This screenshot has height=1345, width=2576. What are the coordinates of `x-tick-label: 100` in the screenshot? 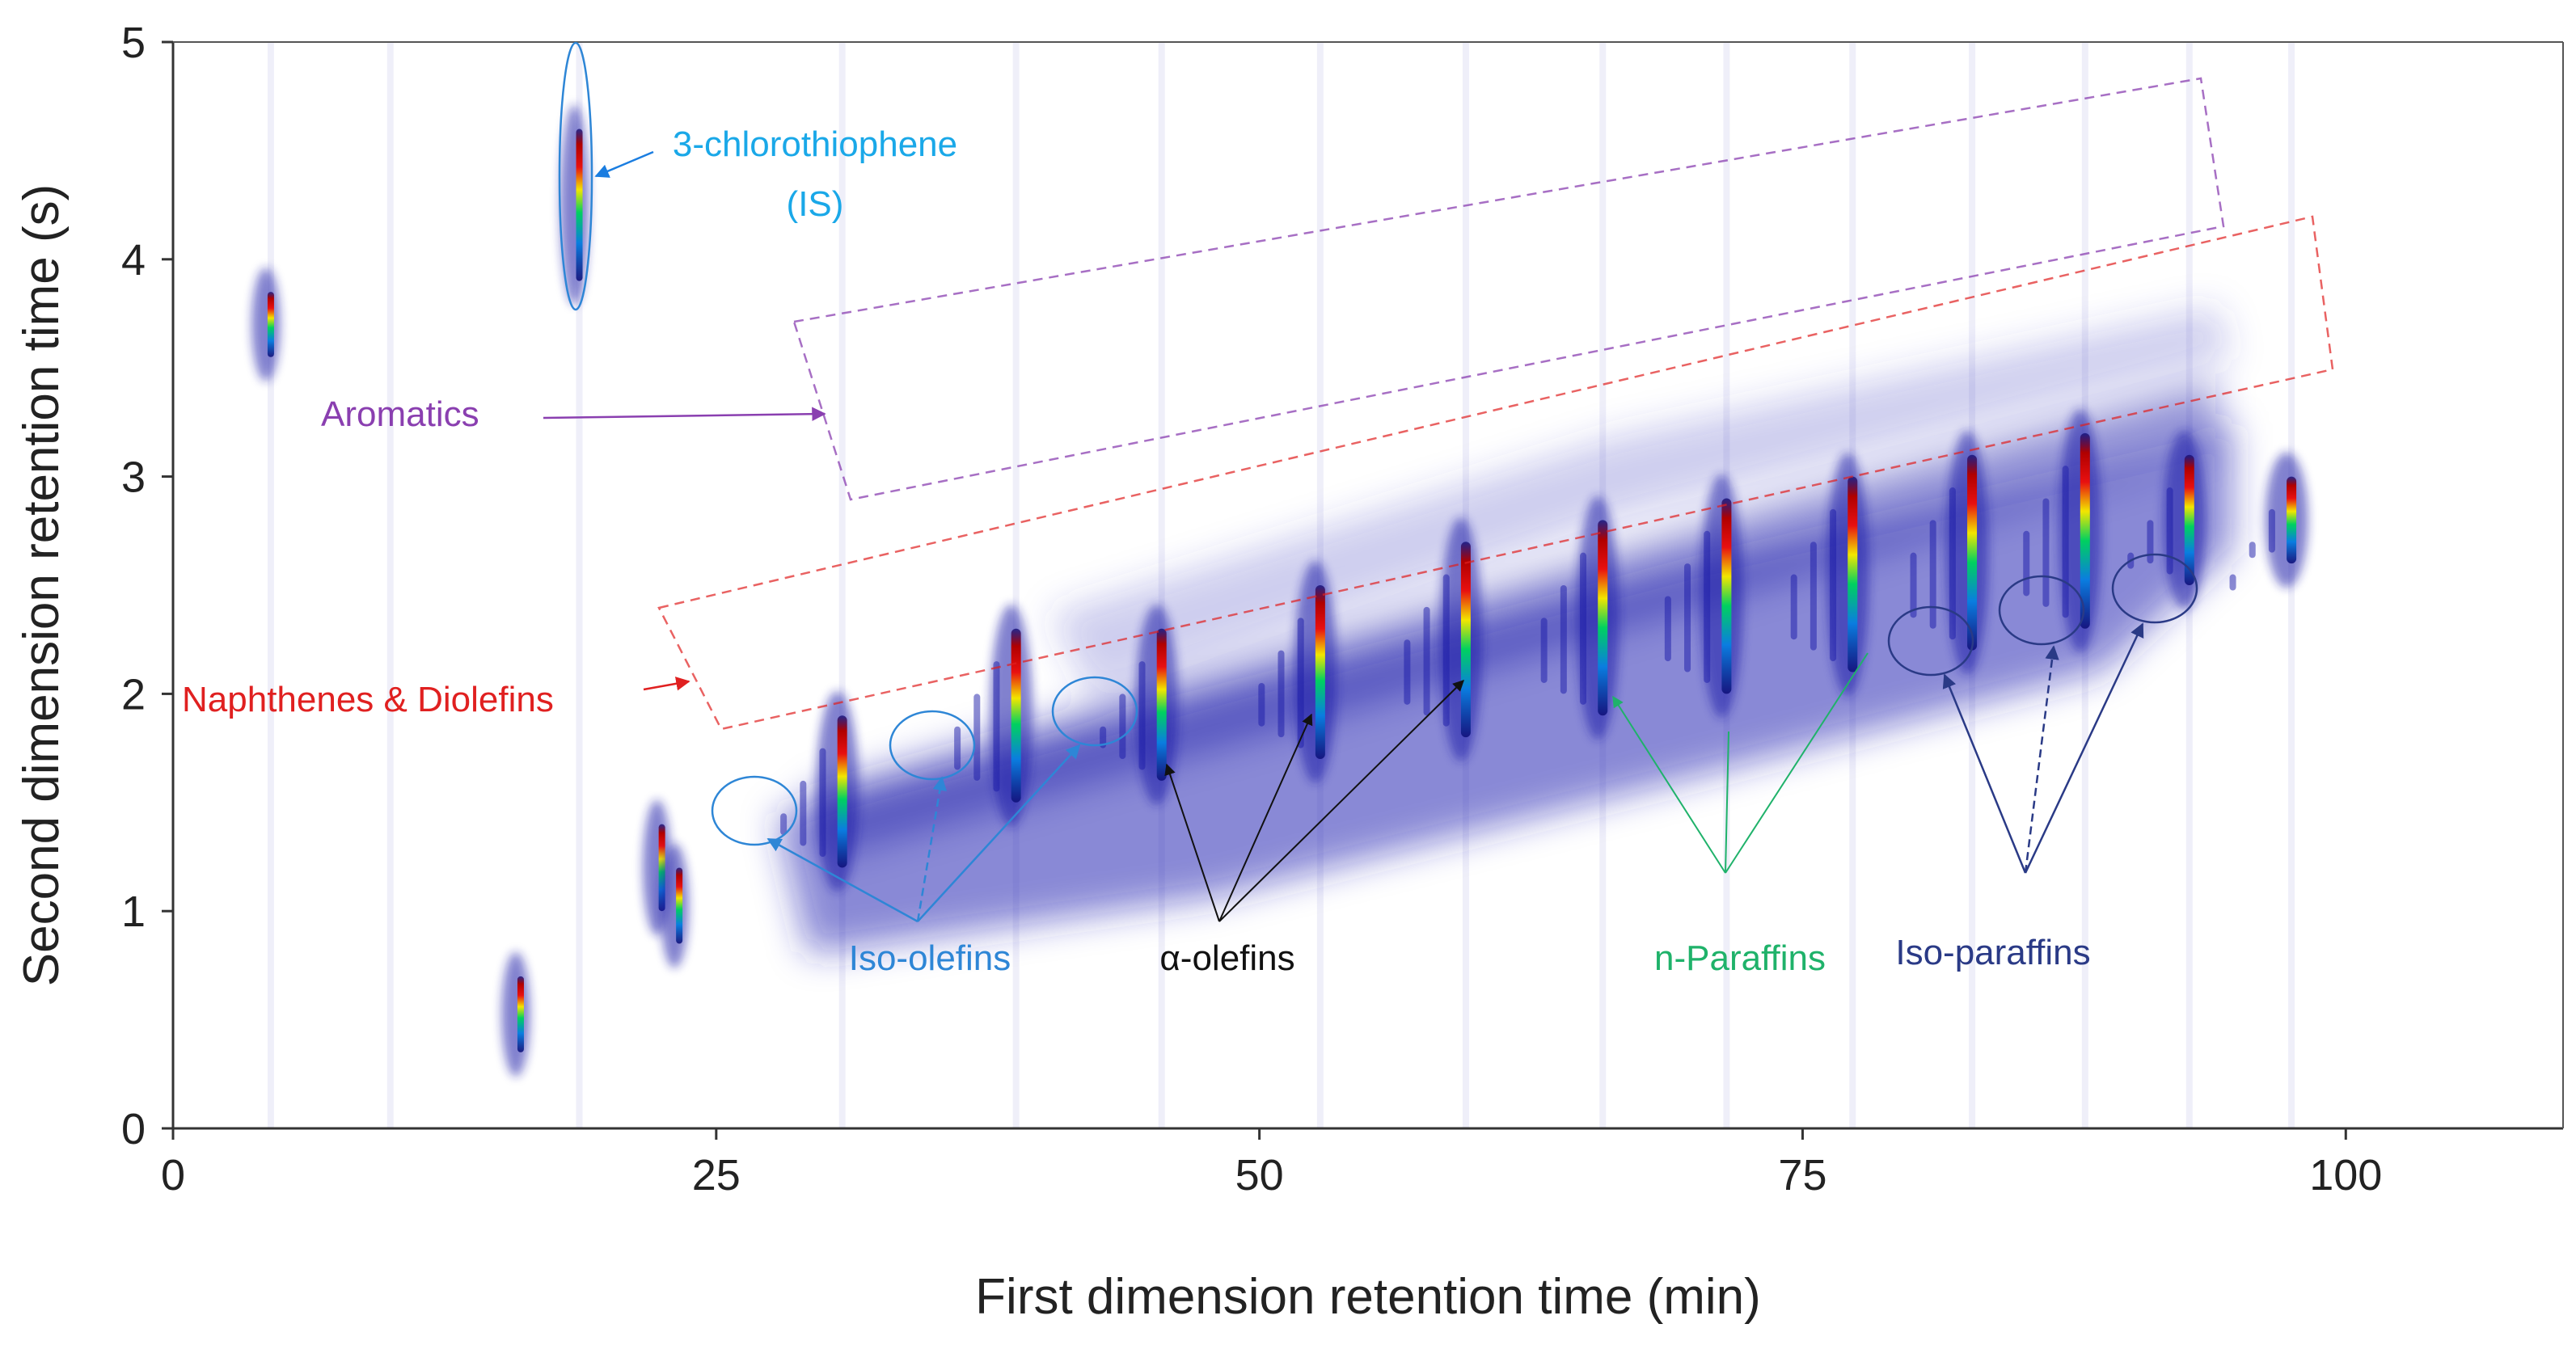 It's located at (2345, 1176).